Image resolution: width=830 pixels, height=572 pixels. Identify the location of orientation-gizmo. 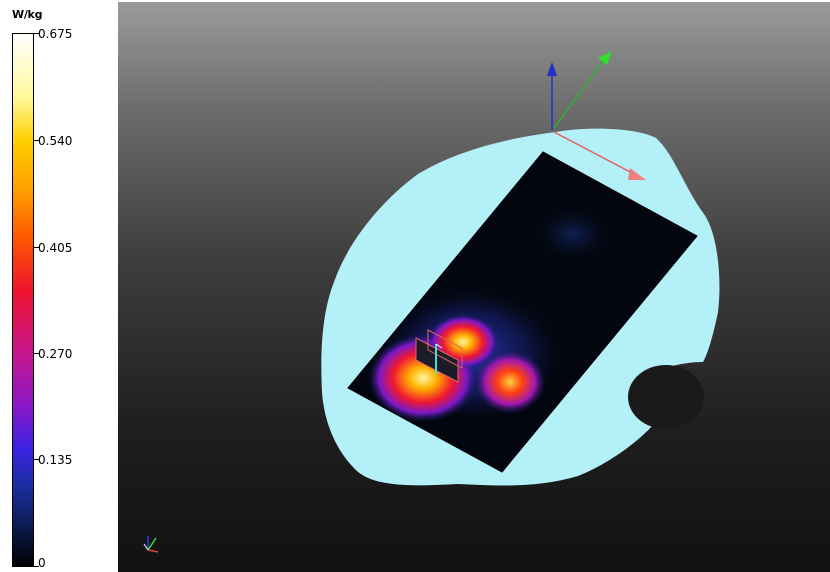
(151, 544).